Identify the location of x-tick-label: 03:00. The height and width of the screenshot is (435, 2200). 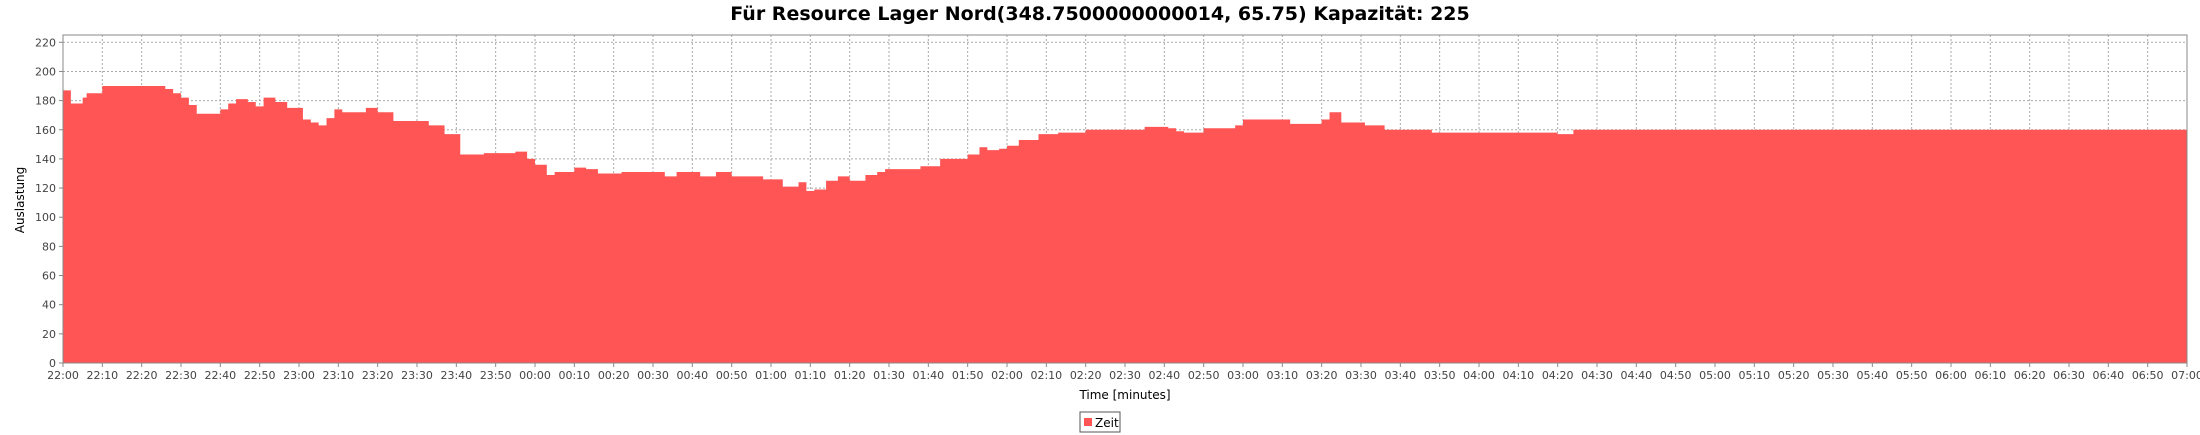
(1243, 375).